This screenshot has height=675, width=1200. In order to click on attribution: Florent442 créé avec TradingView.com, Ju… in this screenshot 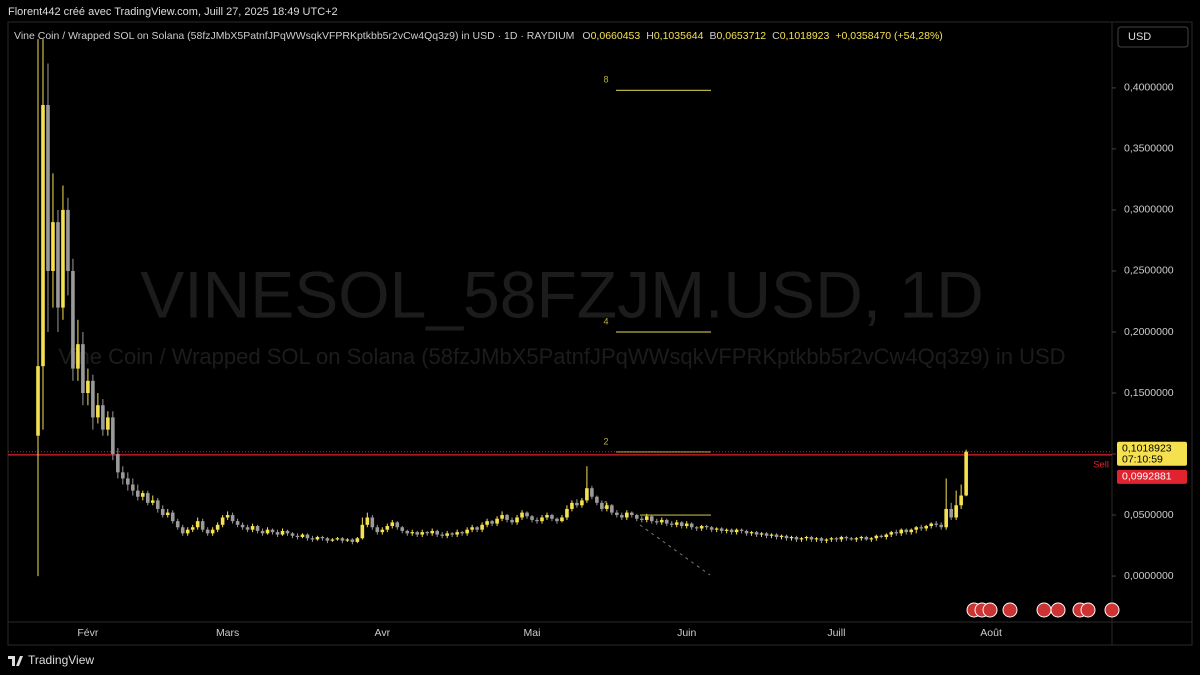, I will do `click(173, 12)`.